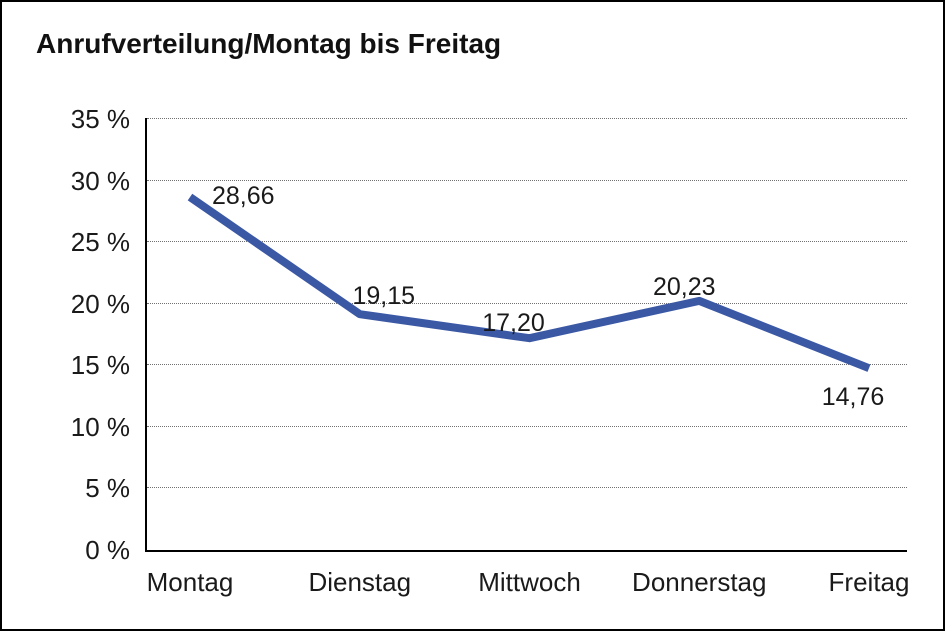 The height and width of the screenshot is (631, 945). I want to click on y-axis-tick-label: 35 %, so click(100, 119).